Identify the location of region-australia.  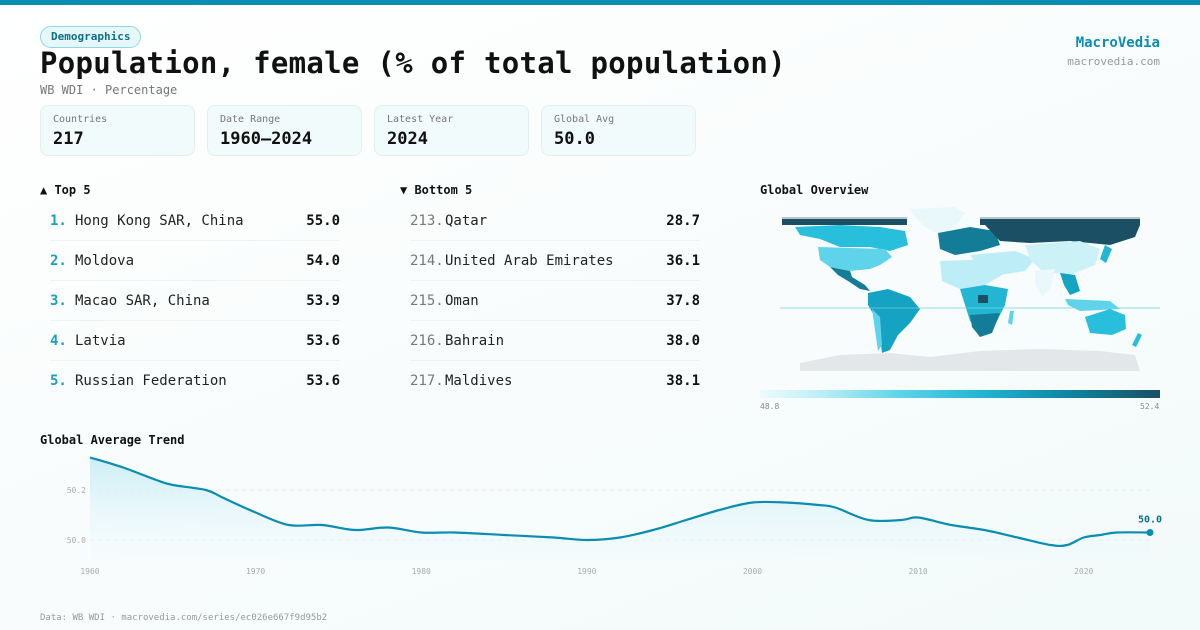
(1105, 322).